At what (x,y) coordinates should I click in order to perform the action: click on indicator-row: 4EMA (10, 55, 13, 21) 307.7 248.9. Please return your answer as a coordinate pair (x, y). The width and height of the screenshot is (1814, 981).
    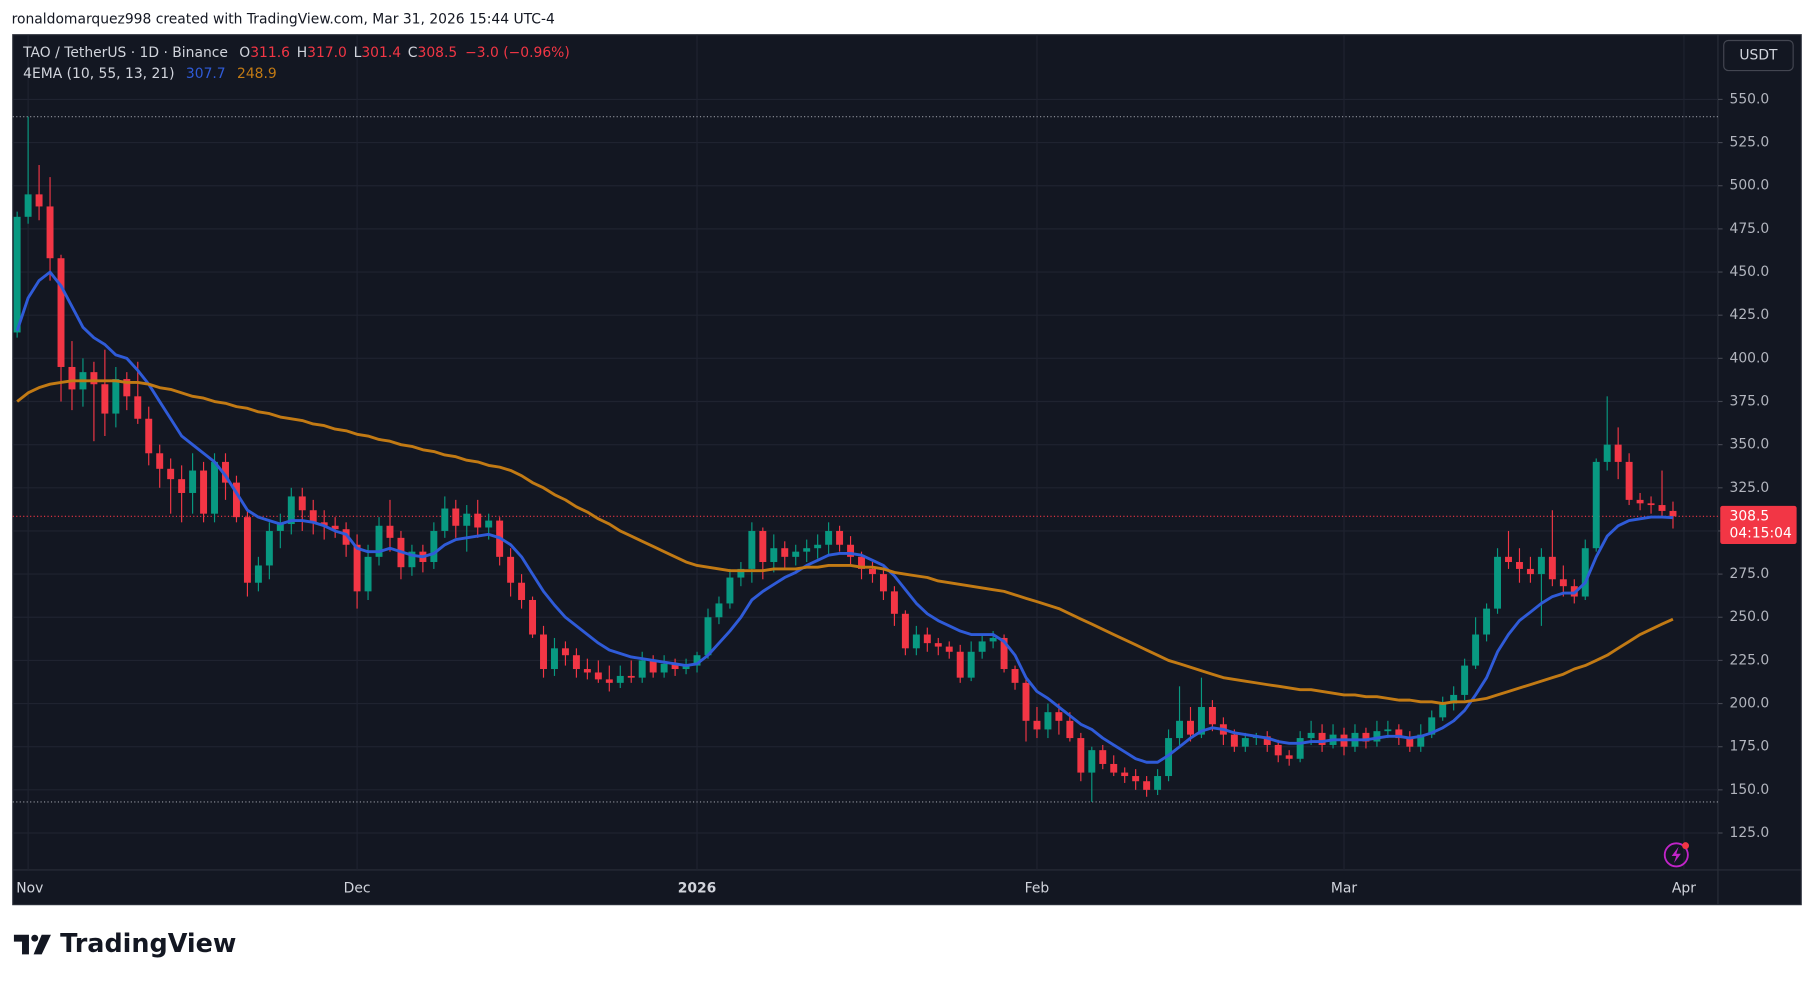
    Looking at the image, I should click on (150, 74).